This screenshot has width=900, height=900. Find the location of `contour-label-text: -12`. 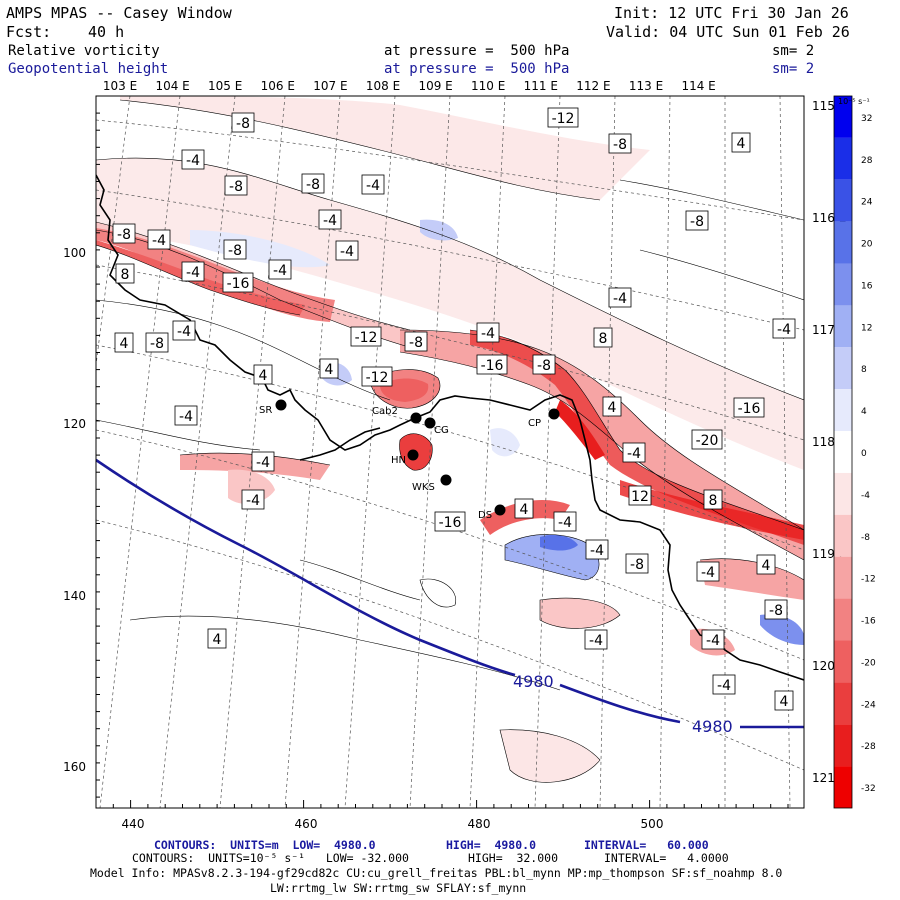

contour-label-text: -12 is located at coordinates (366, 338).